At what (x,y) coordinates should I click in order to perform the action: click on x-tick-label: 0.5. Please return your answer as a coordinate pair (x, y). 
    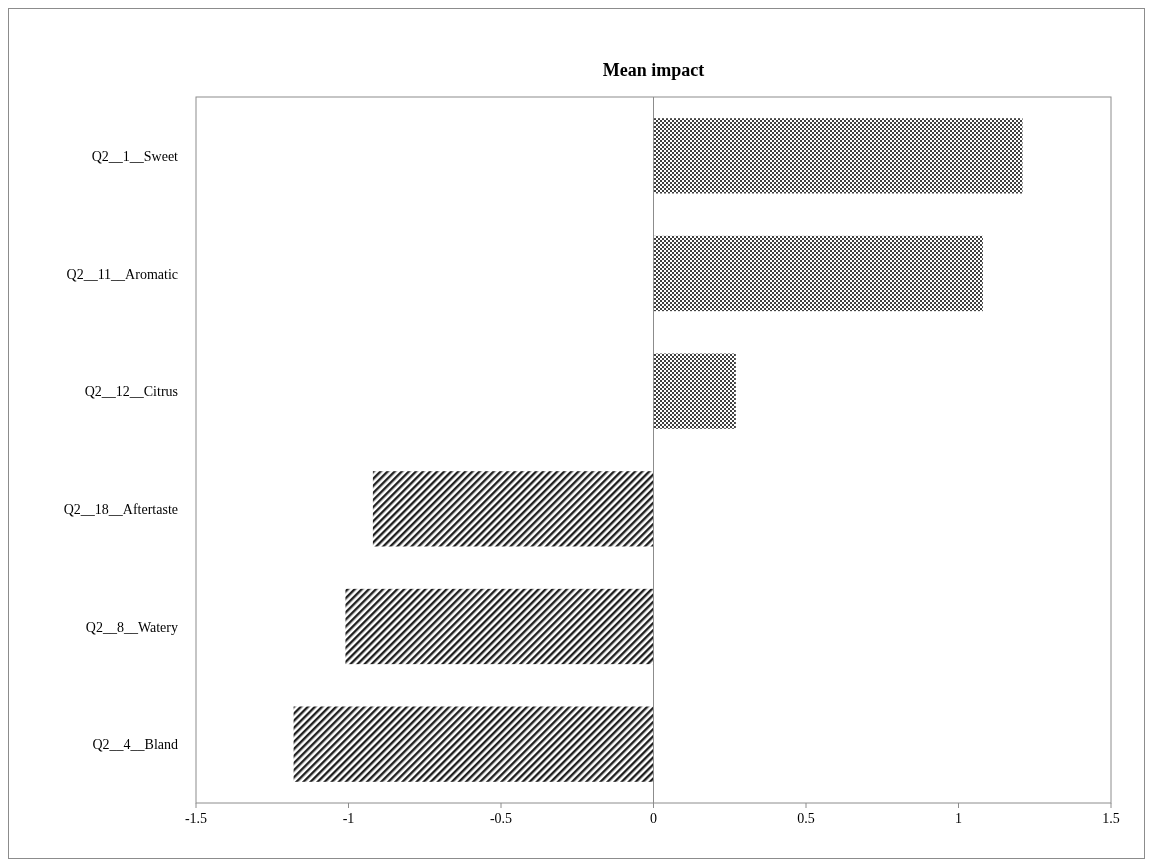
    Looking at the image, I should click on (806, 818).